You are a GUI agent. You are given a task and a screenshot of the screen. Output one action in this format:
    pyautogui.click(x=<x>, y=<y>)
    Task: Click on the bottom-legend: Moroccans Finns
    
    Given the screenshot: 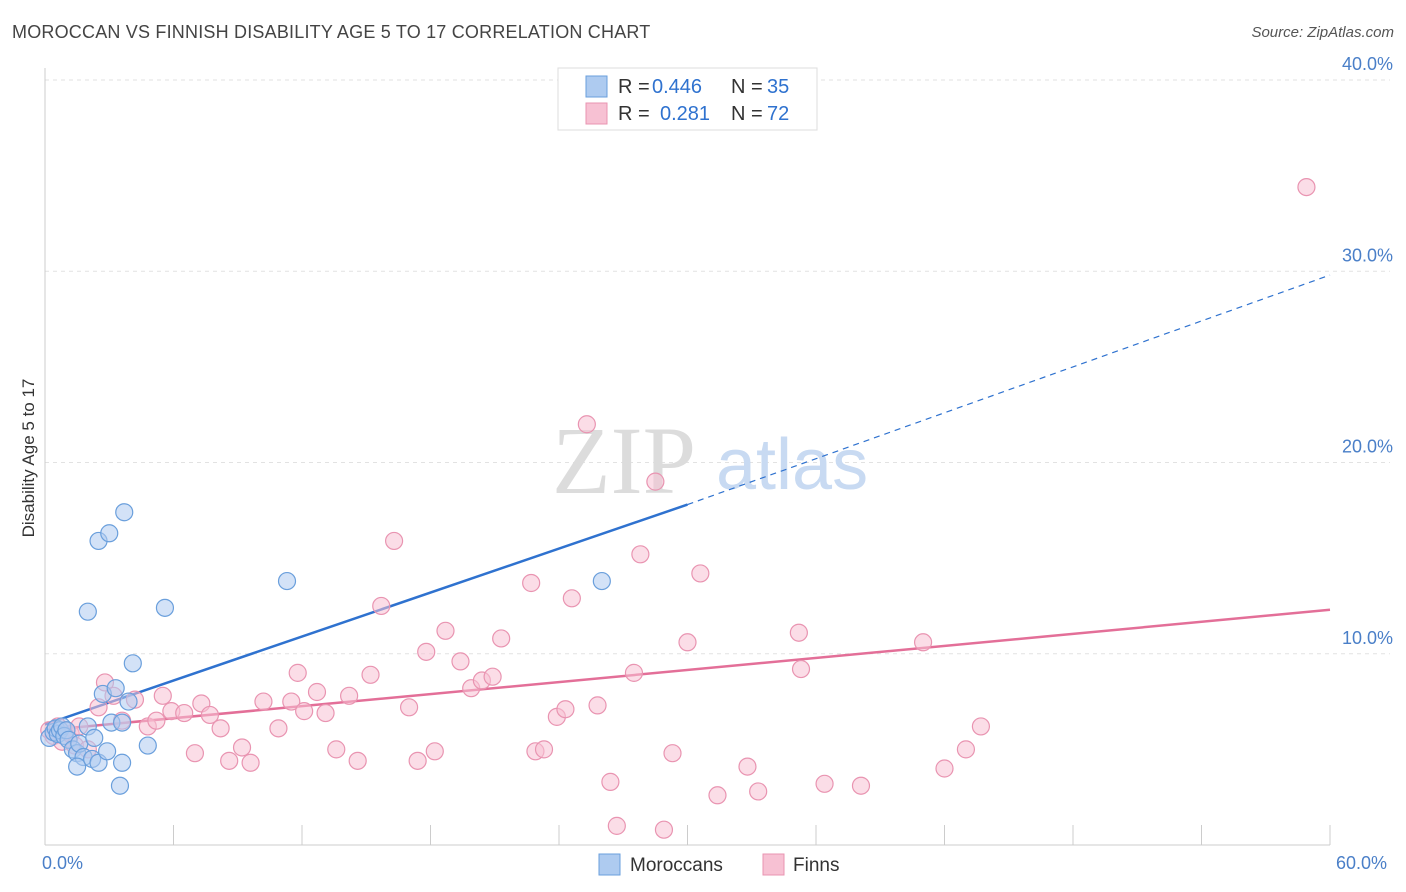 What is the action you would take?
    pyautogui.click(x=718, y=864)
    